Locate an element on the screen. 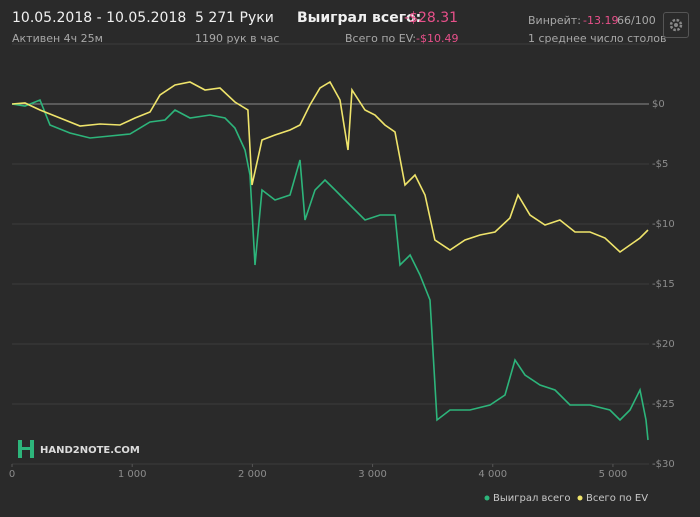 This screenshot has width=700, height=517. winrate-unit: 66/100 is located at coordinates (636, 20).